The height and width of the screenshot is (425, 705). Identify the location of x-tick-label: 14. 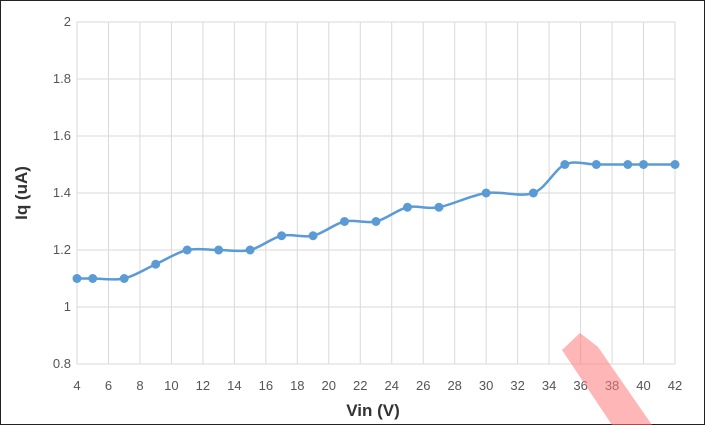
(234, 385).